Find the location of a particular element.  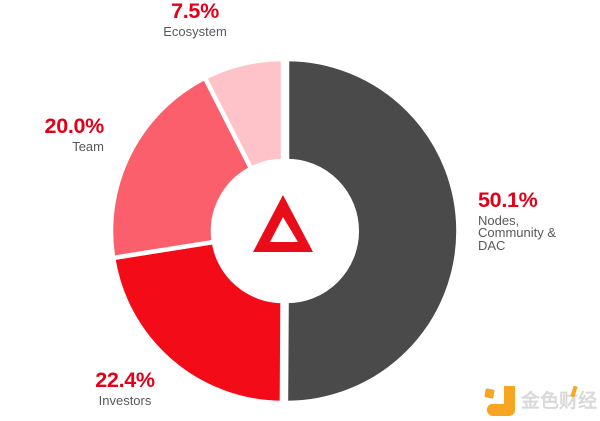

slice-ecosystem is located at coordinates (243, 114).